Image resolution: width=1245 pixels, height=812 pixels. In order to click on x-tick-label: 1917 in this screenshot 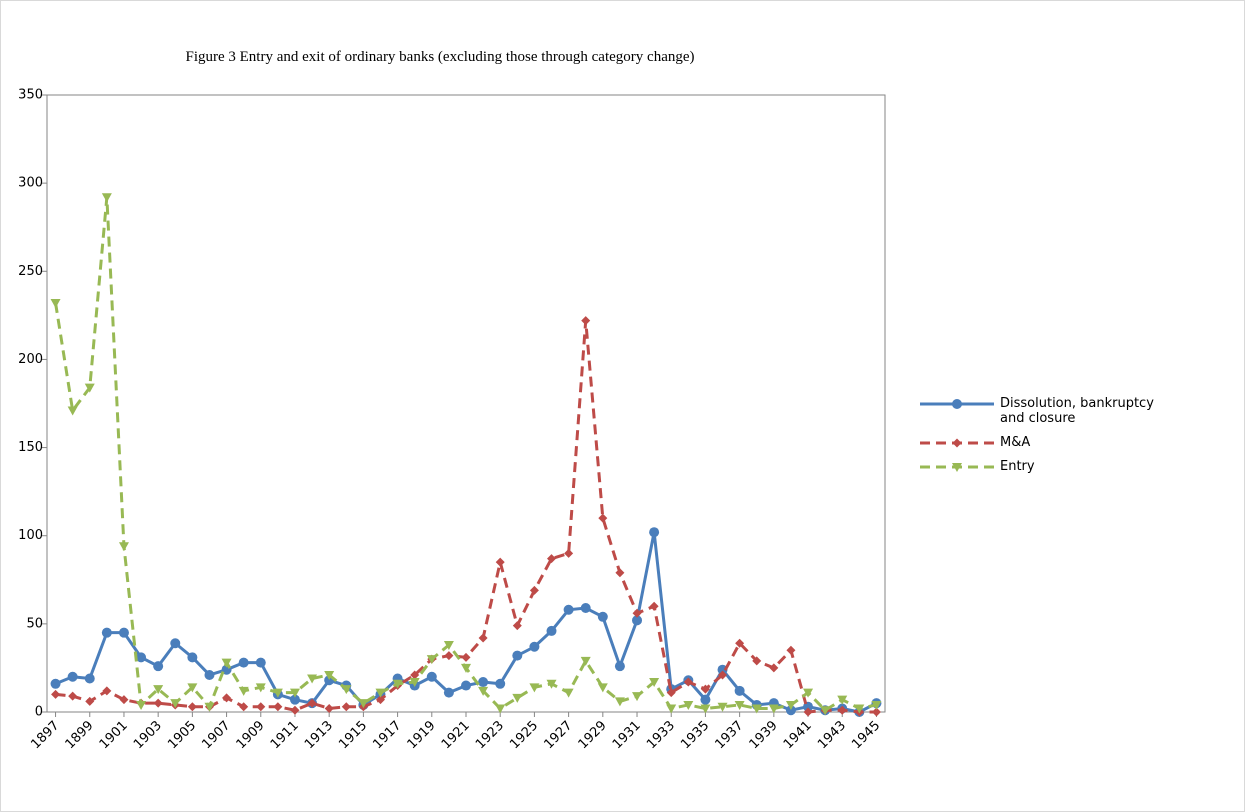, I will do `click(387, 735)`.